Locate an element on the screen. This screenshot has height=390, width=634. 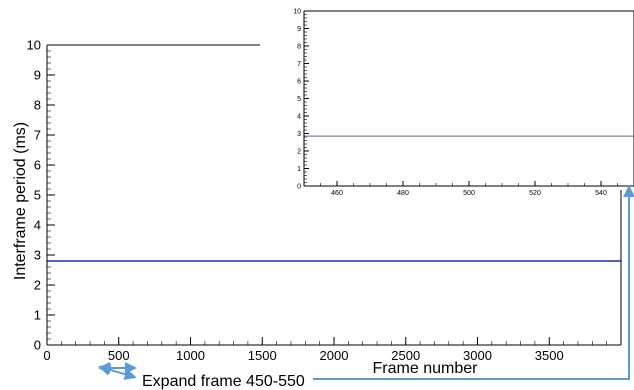
x-tick-label: 2500 is located at coordinates (405, 355).